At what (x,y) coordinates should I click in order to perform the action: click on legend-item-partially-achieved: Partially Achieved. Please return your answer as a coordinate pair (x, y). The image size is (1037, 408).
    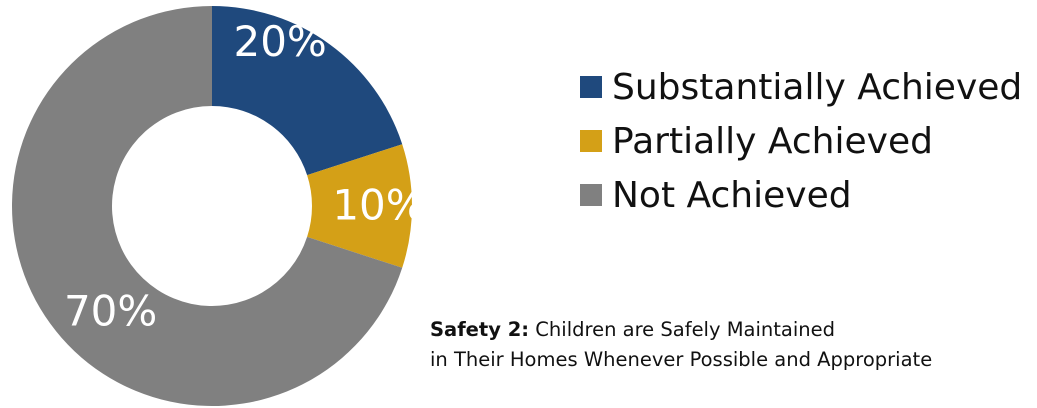
    Looking at the image, I should click on (801, 141).